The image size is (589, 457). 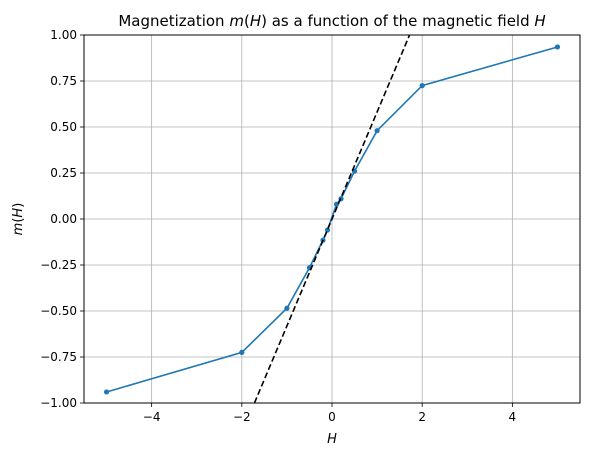 I want to click on y-tick-label: 0.25, so click(x=63, y=173).